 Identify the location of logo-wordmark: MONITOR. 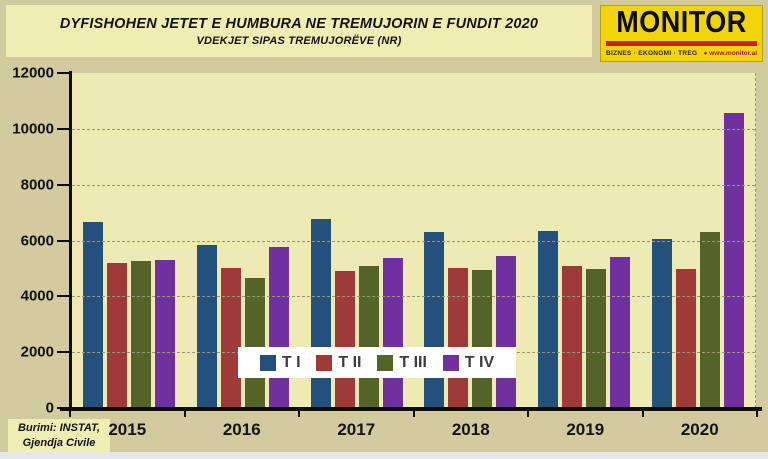
(681, 22).